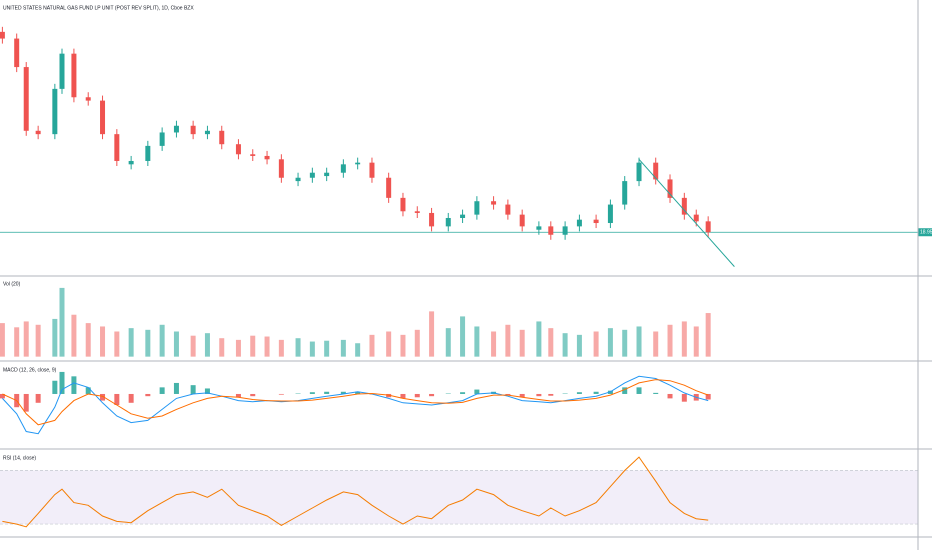 The image size is (932, 550). I want to click on rsi-line, so click(355, 492).